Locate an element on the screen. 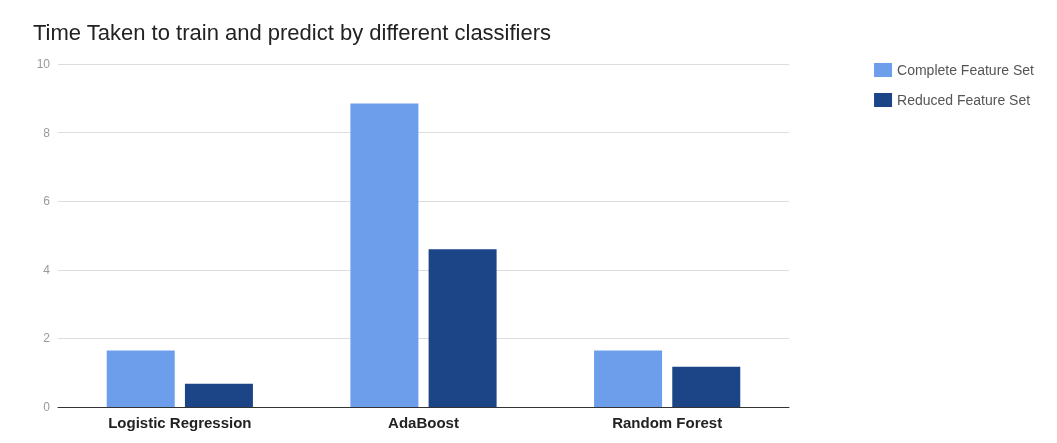 This screenshot has width=1057, height=443. y-tick-label: 4 is located at coordinates (47, 269).